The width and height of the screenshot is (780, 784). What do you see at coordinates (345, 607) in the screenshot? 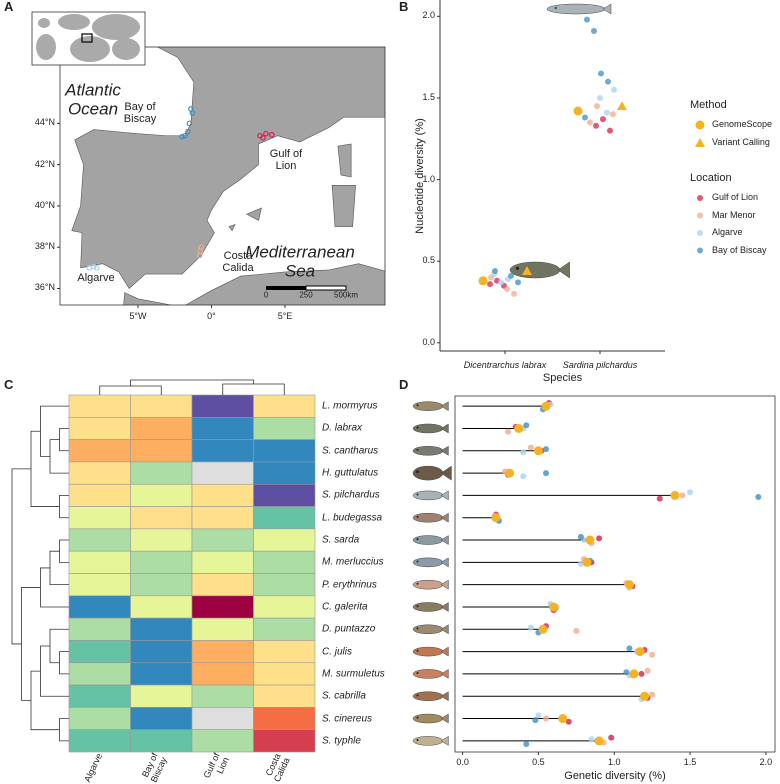
I see `row-label: C. galerita` at bounding box center [345, 607].